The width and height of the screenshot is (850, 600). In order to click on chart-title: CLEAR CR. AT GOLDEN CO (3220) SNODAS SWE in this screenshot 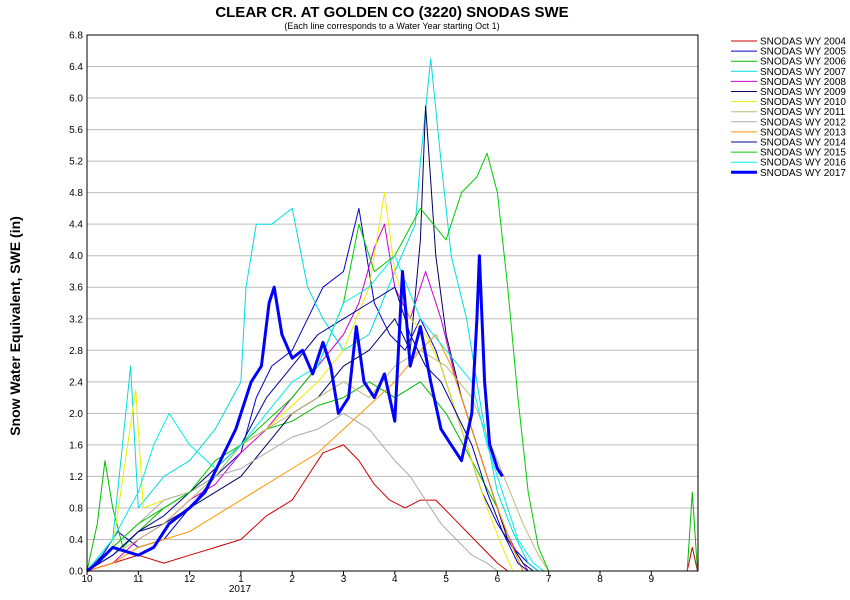, I will do `click(391, 12)`.